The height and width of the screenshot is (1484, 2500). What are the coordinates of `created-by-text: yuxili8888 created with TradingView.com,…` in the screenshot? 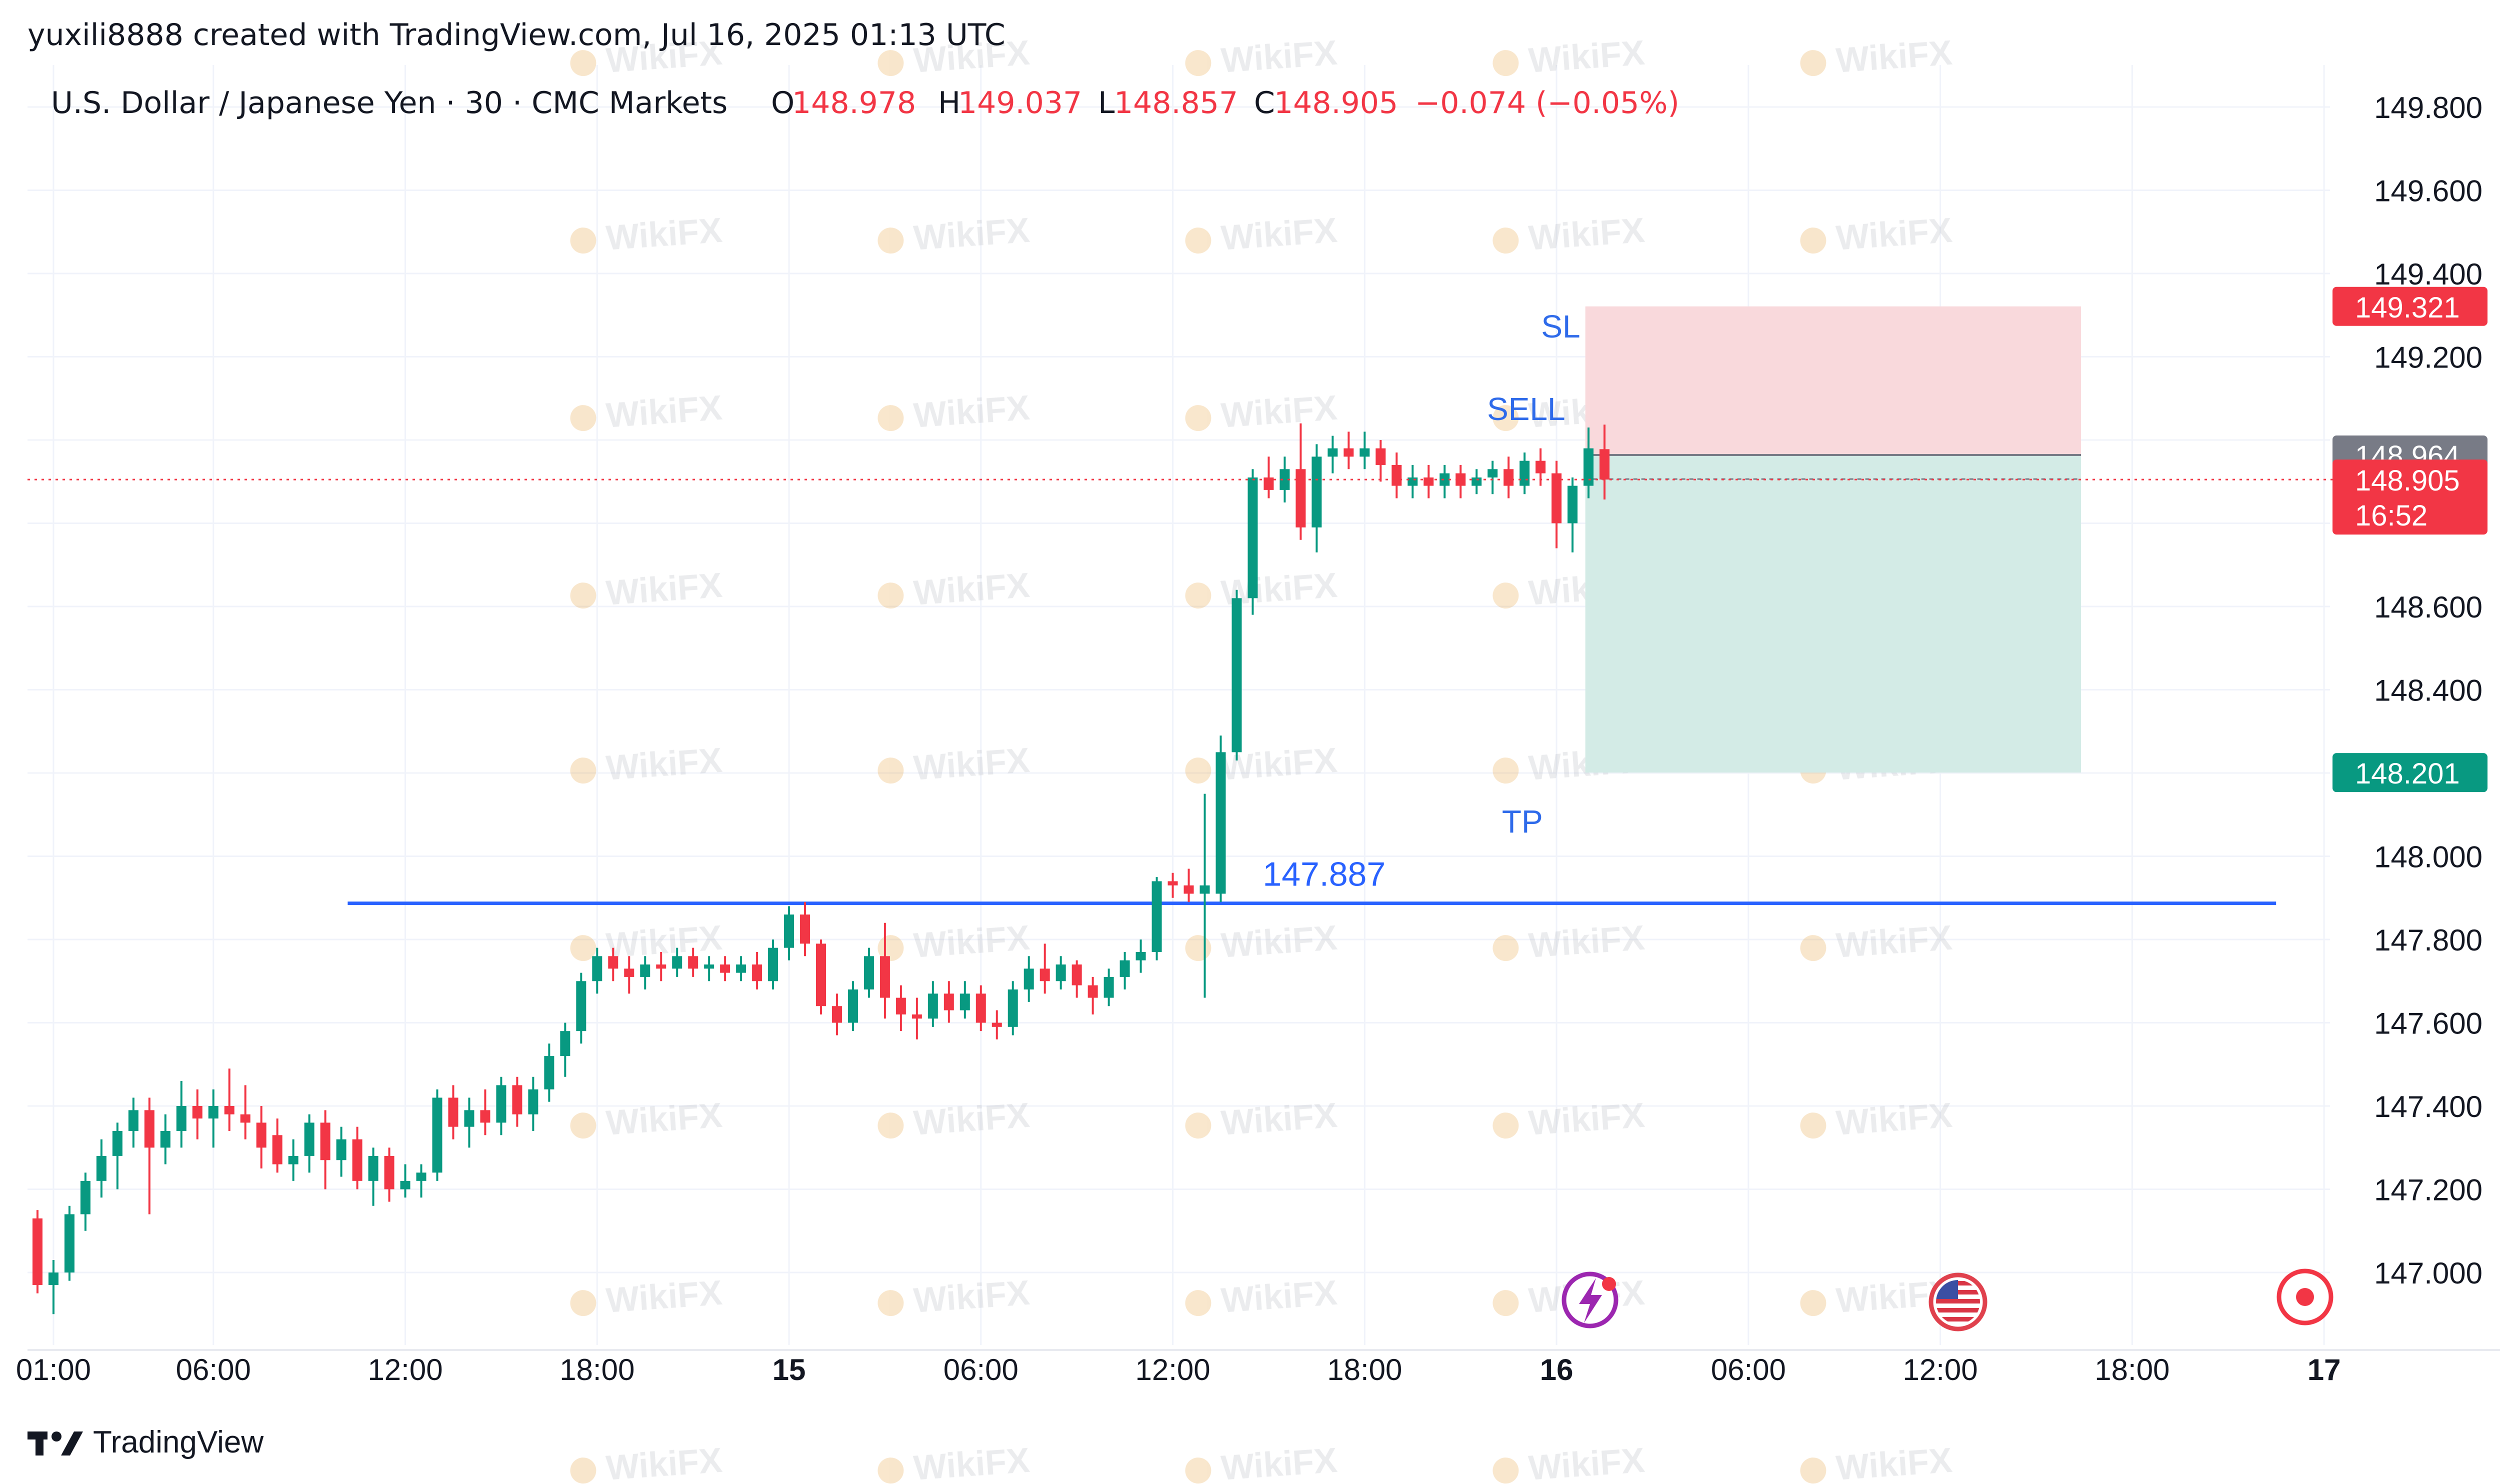 It's located at (517, 35).